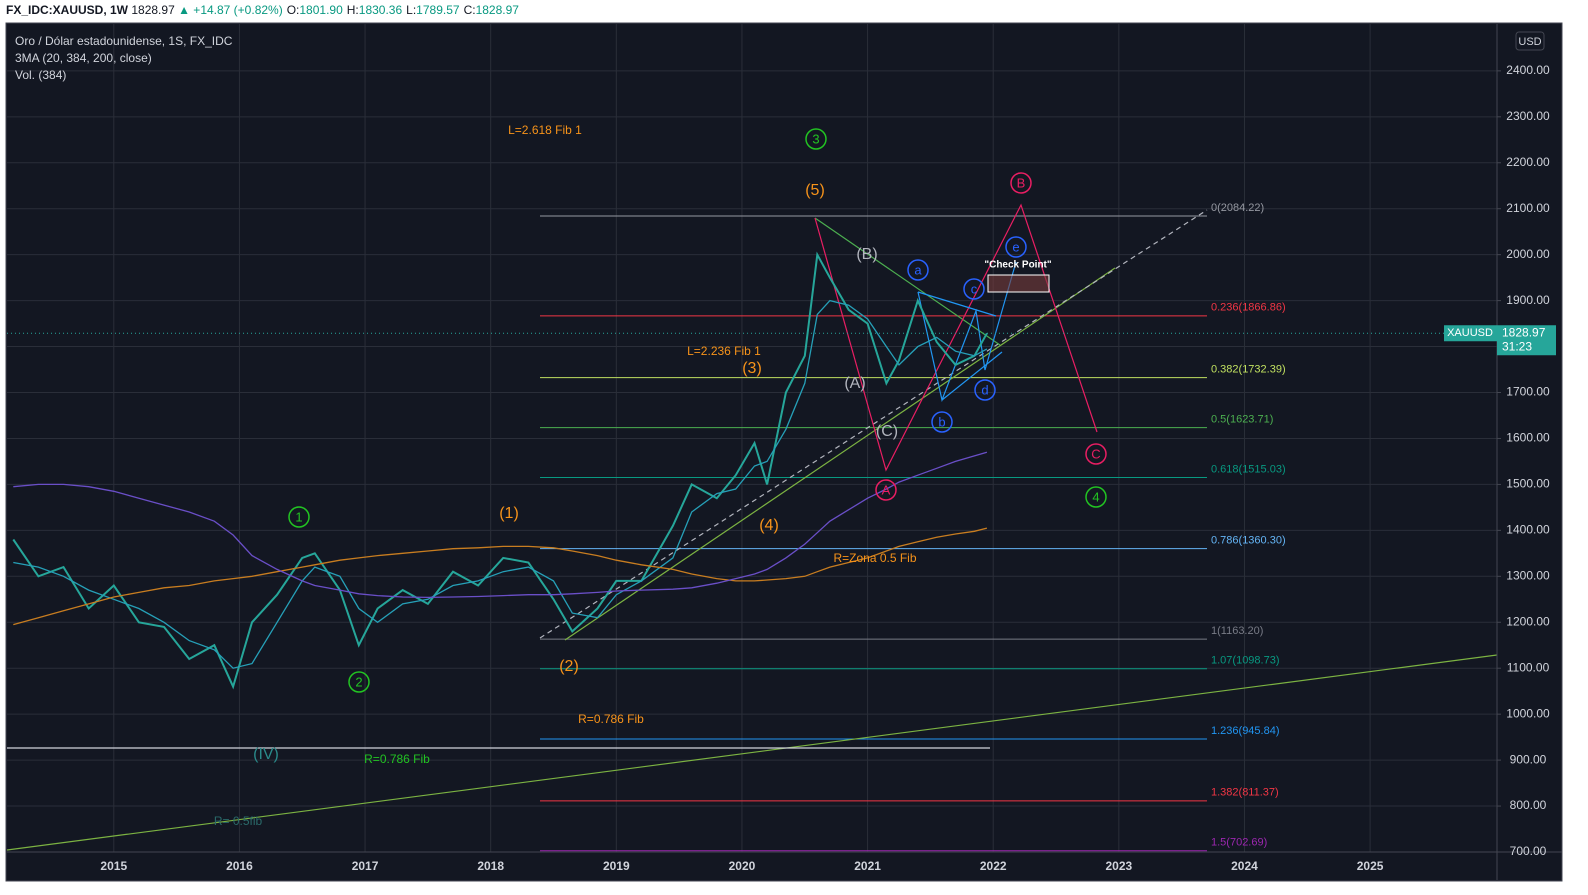 The width and height of the screenshot is (1588, 895). I want to click on ohlc-label: C:, so click(469, 10).